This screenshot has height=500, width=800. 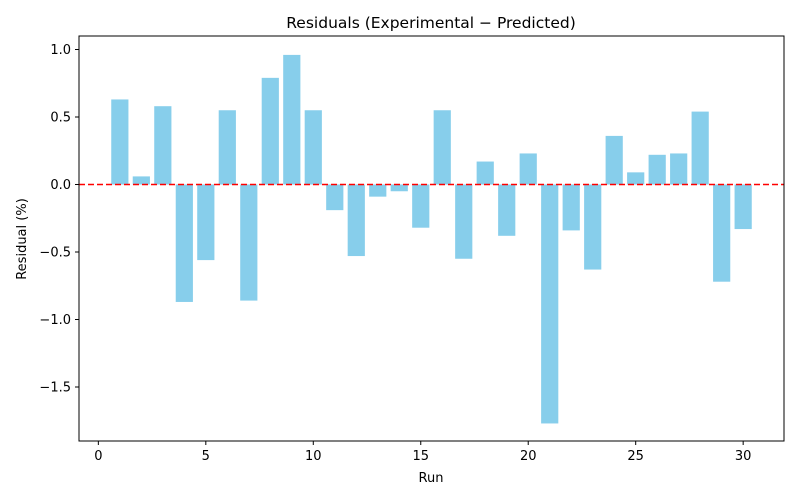 What do you see at coordinates (59, 219) in the screenshot?
I see `y-axis: −1.5 −1.0 −0.5 0.0 0.5 1.0` at bounding box center [59, 219].